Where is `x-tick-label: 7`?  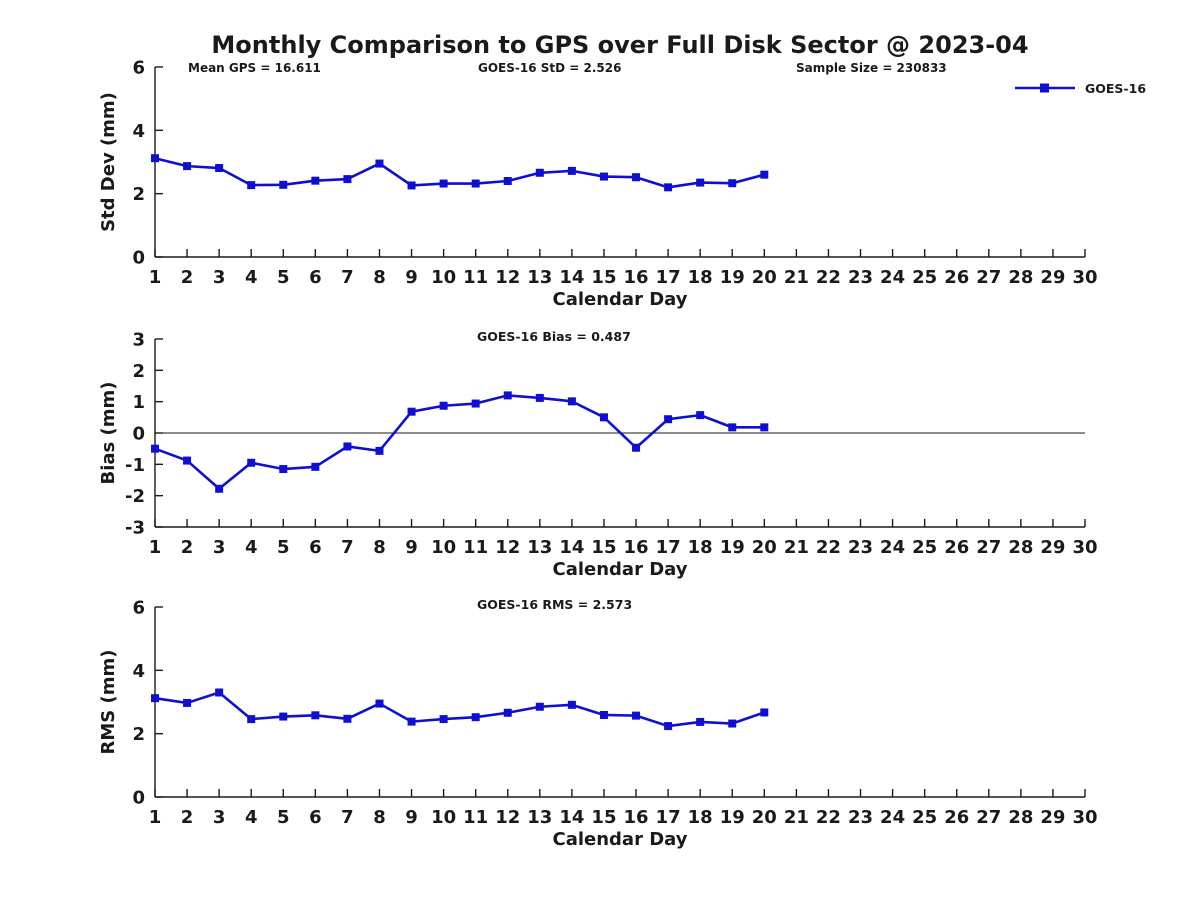 x-tick-label: 7 is located at coordinates (347, 817).